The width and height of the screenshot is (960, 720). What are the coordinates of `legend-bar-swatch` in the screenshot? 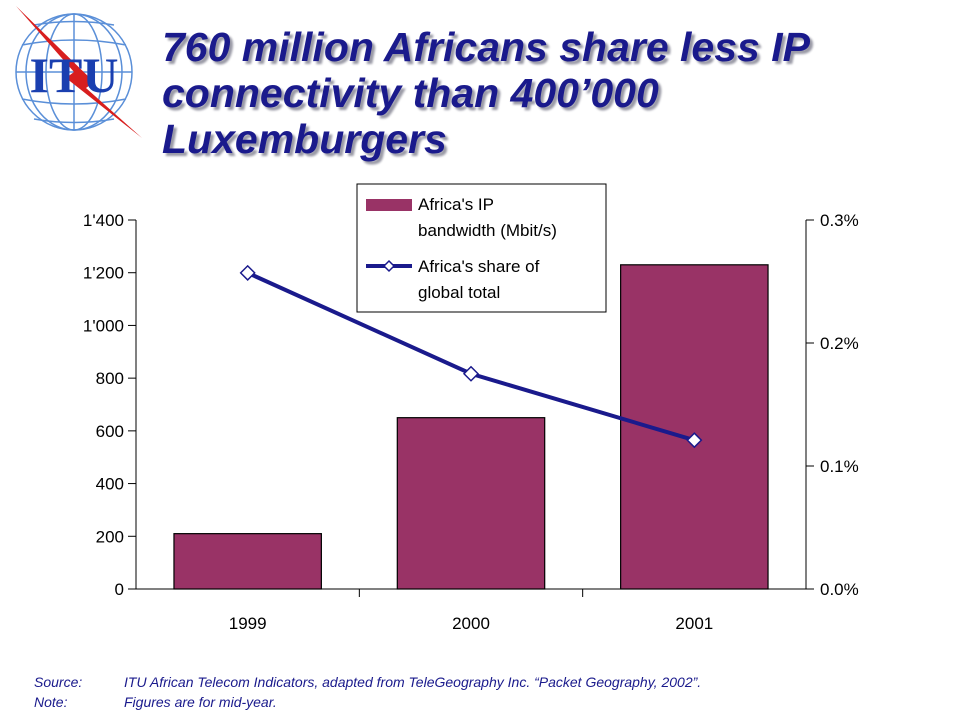 It's located at (389, 205).